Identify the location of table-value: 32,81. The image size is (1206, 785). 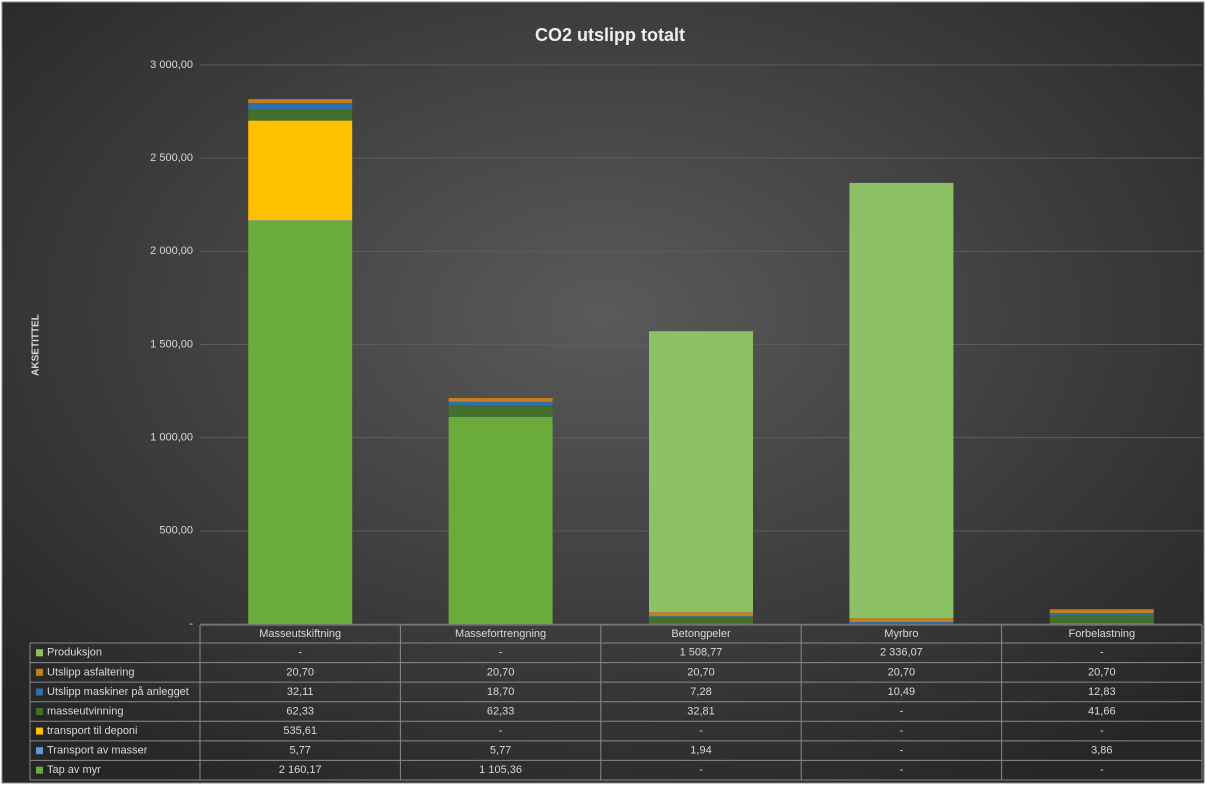
(701, 711).